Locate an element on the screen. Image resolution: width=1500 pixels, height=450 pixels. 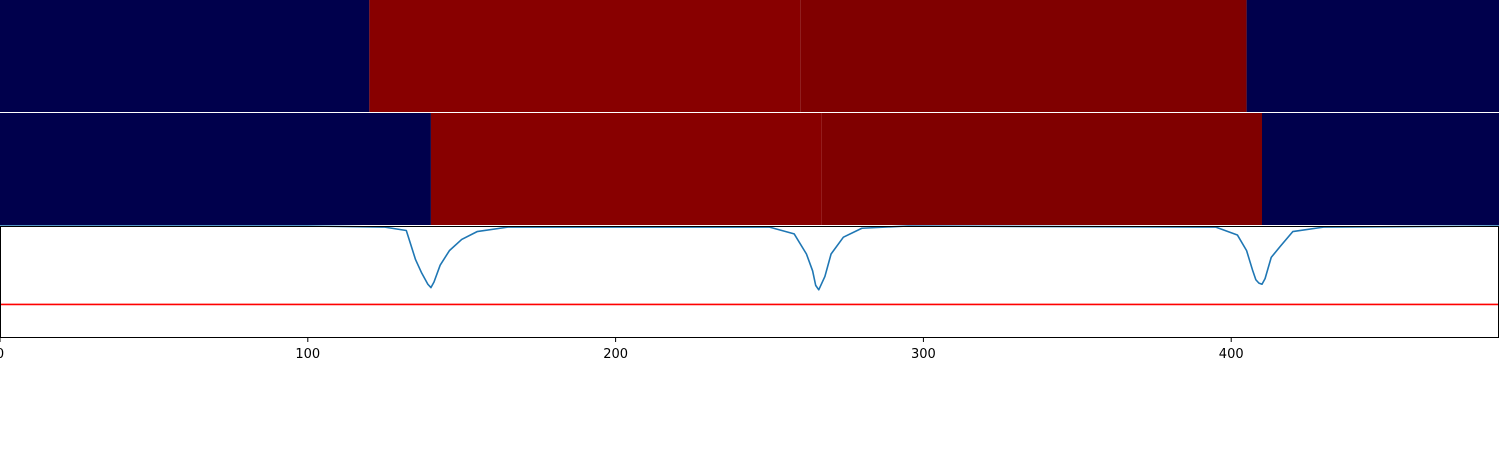
x-tick-label-0: 0 is located at coordinates (2, 354).